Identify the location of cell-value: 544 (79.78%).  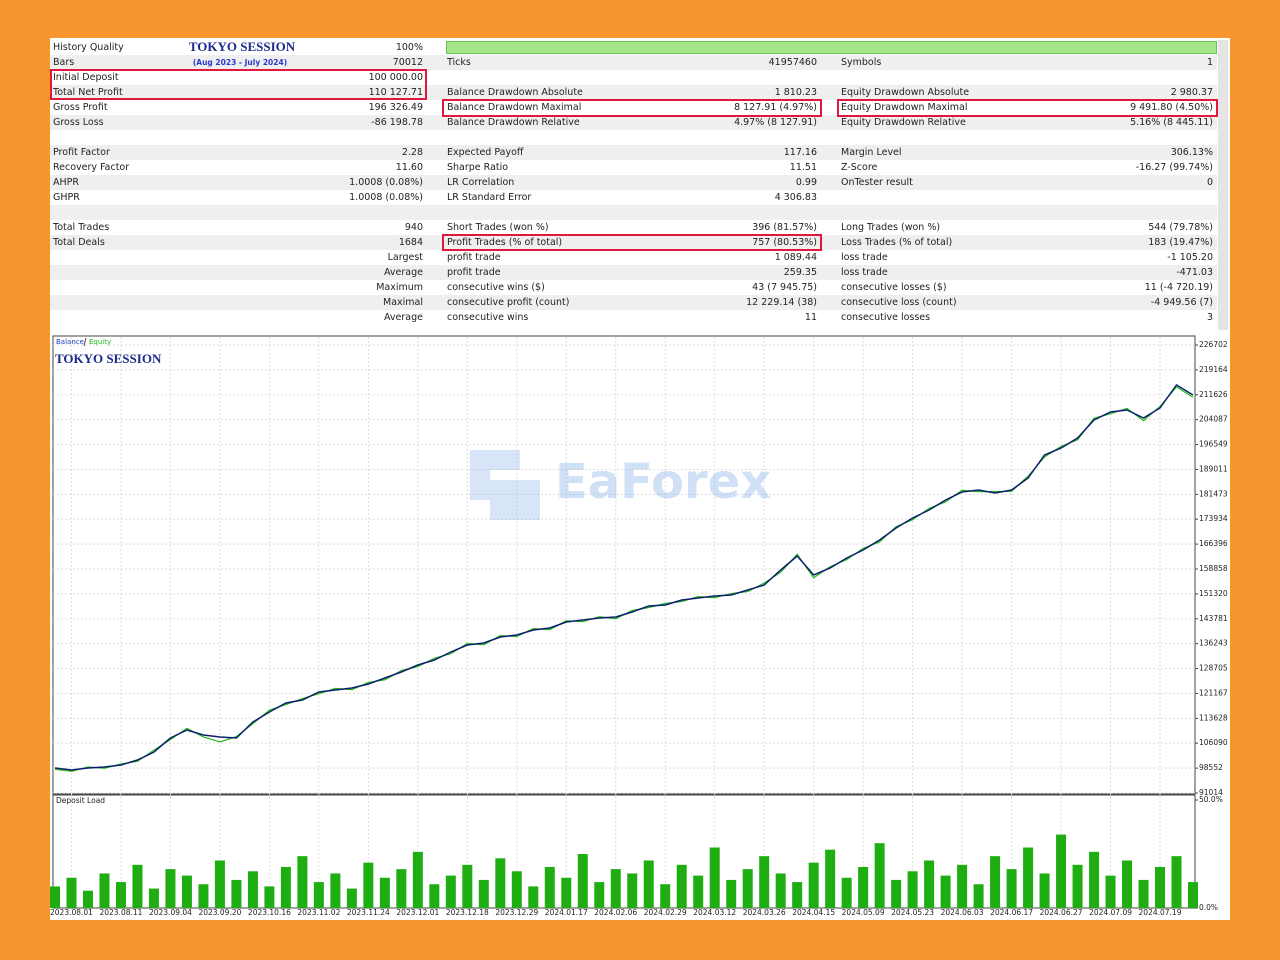
(1180, 227).